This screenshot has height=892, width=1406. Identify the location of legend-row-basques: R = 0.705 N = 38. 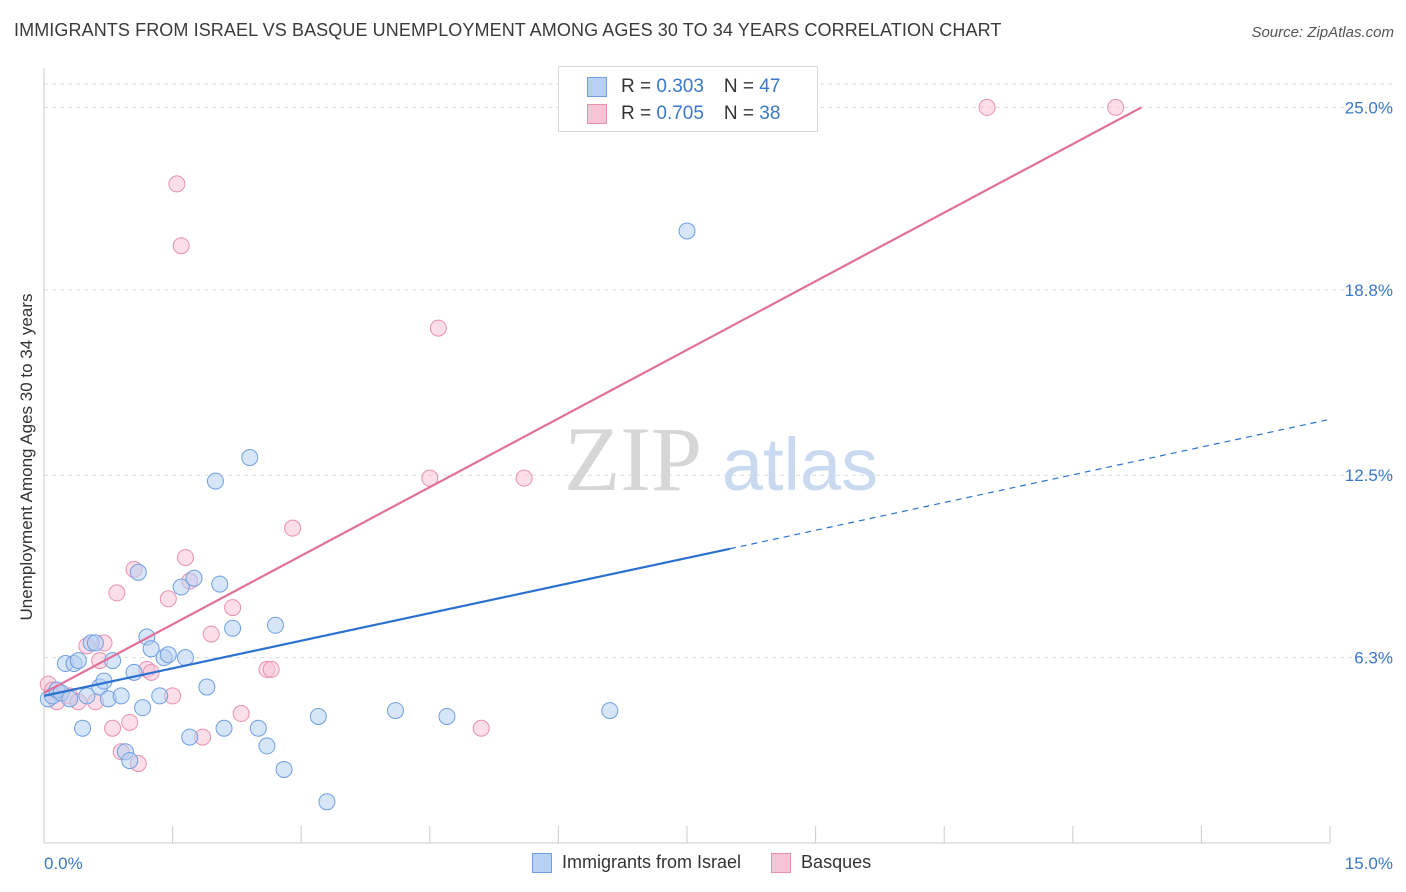
(683, 114).